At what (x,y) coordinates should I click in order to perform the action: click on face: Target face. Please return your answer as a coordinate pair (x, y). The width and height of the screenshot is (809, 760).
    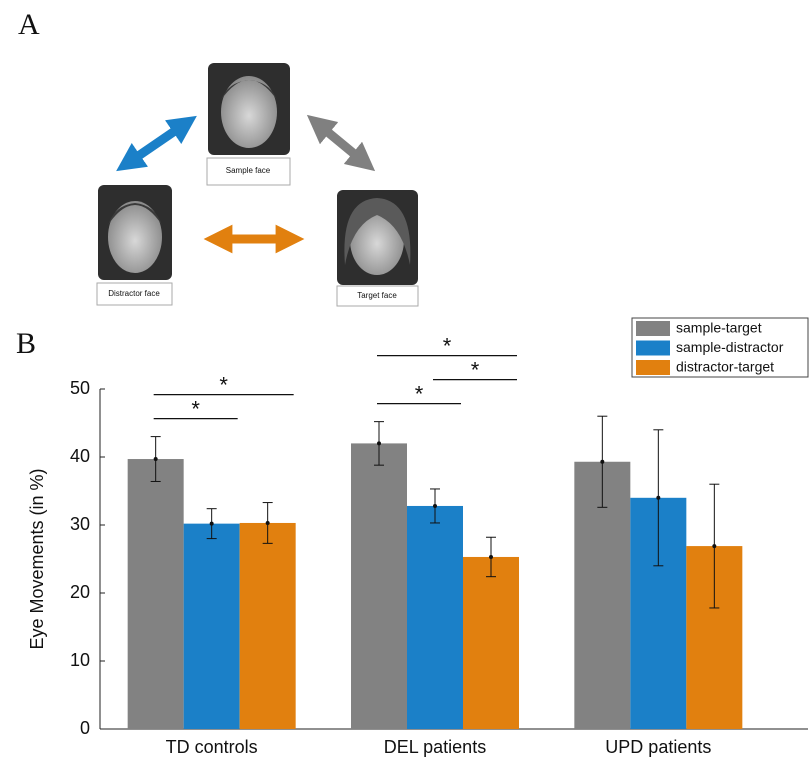
    Looking at the image, I should click on (377, 248).